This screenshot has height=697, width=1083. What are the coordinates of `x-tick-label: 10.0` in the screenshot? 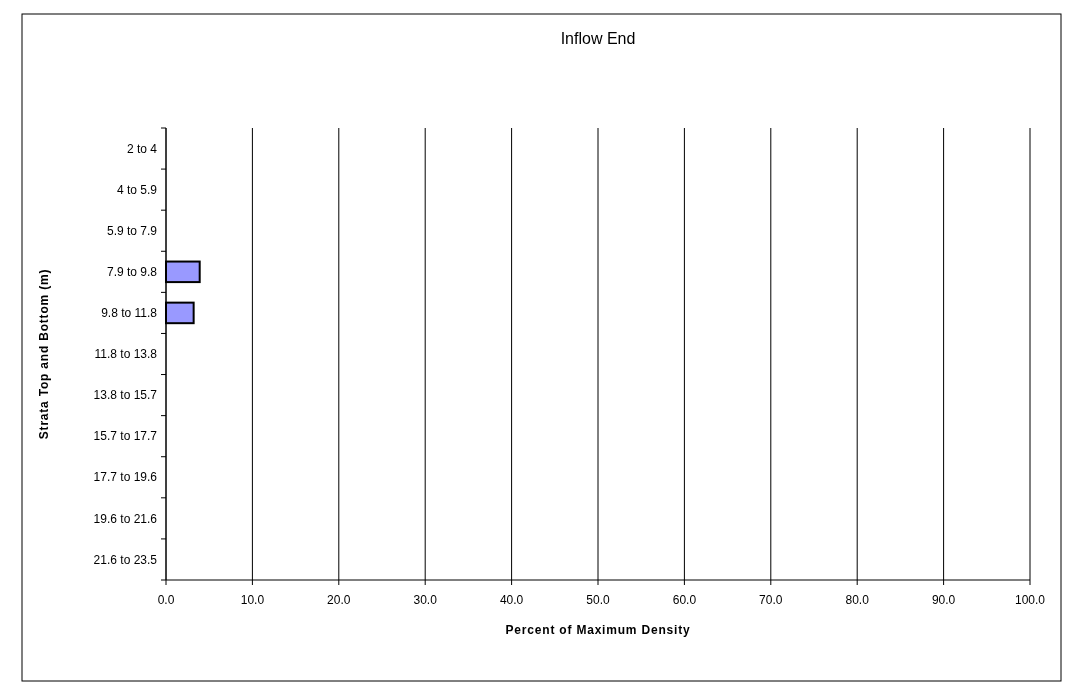 It's located at (252, 600).